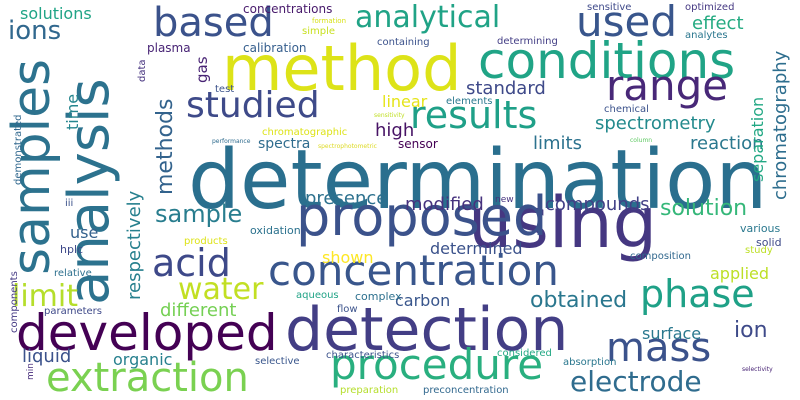 Image resolution: width=800 pixels, height=400 pixels. What do you see at coordinates (199, 214) in the screenshot?
I see `word-sample: sample` at bounding box center [199, 214].